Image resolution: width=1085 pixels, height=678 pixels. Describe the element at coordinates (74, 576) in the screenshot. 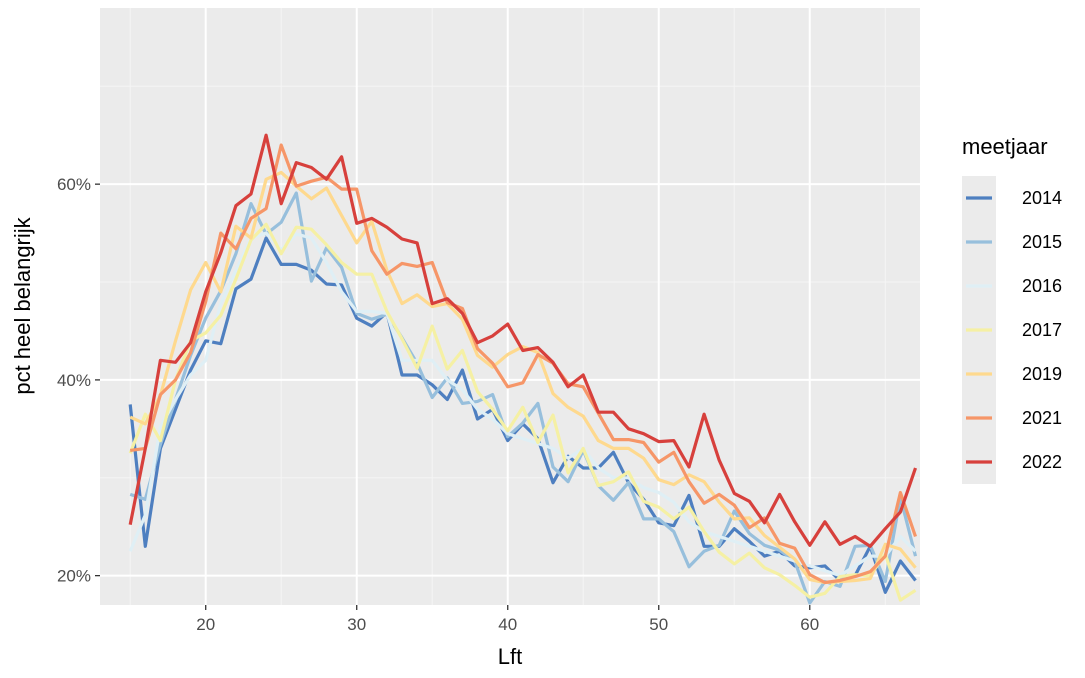

I see `y-tick-label: 20%` at that location.